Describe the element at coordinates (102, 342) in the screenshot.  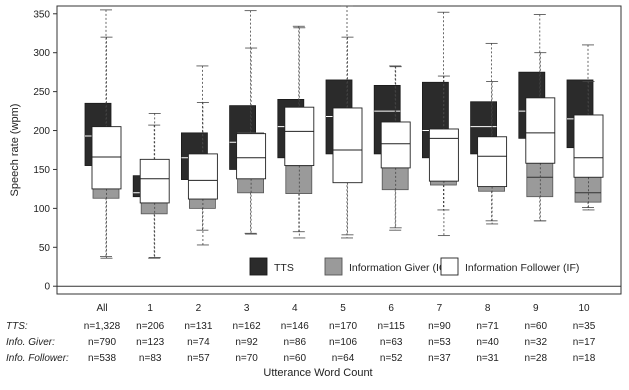
I see `counts-cell: n=790` at that location.